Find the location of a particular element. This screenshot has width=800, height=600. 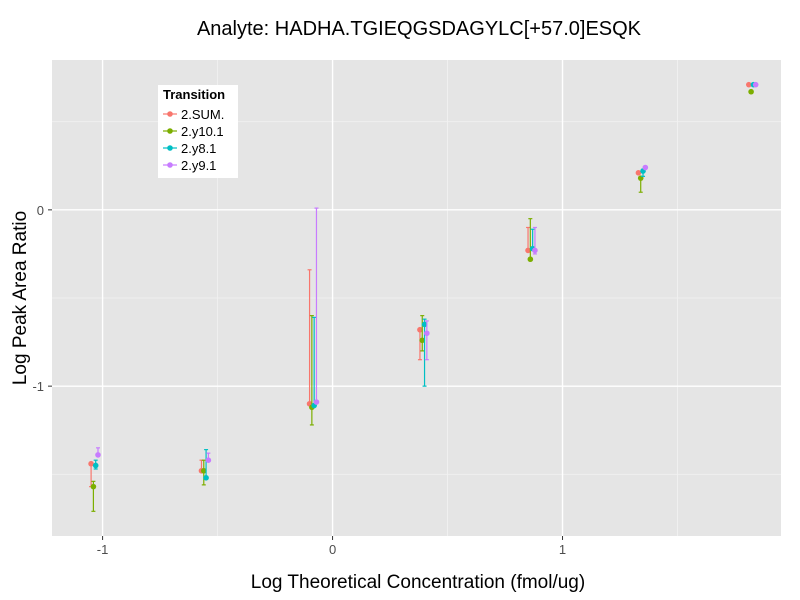

x-tick-label: 0 is located at coordinates (332, 549).